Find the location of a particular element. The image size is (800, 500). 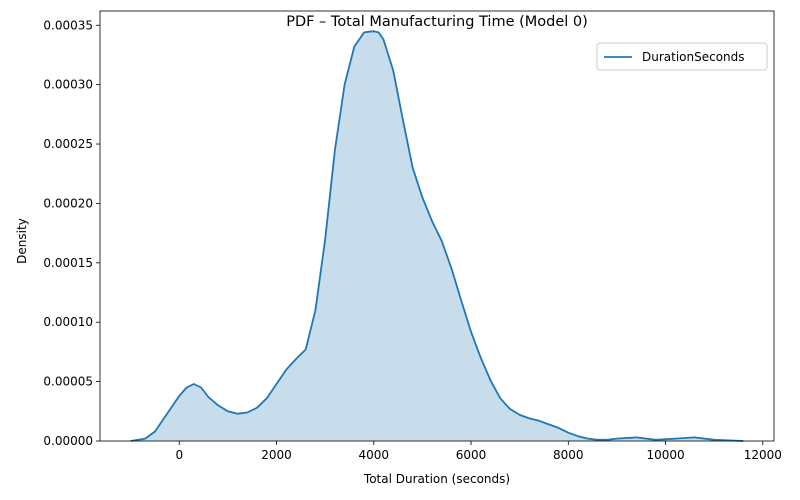

legend: DurationSeconds is located at coordinates (682, 56).